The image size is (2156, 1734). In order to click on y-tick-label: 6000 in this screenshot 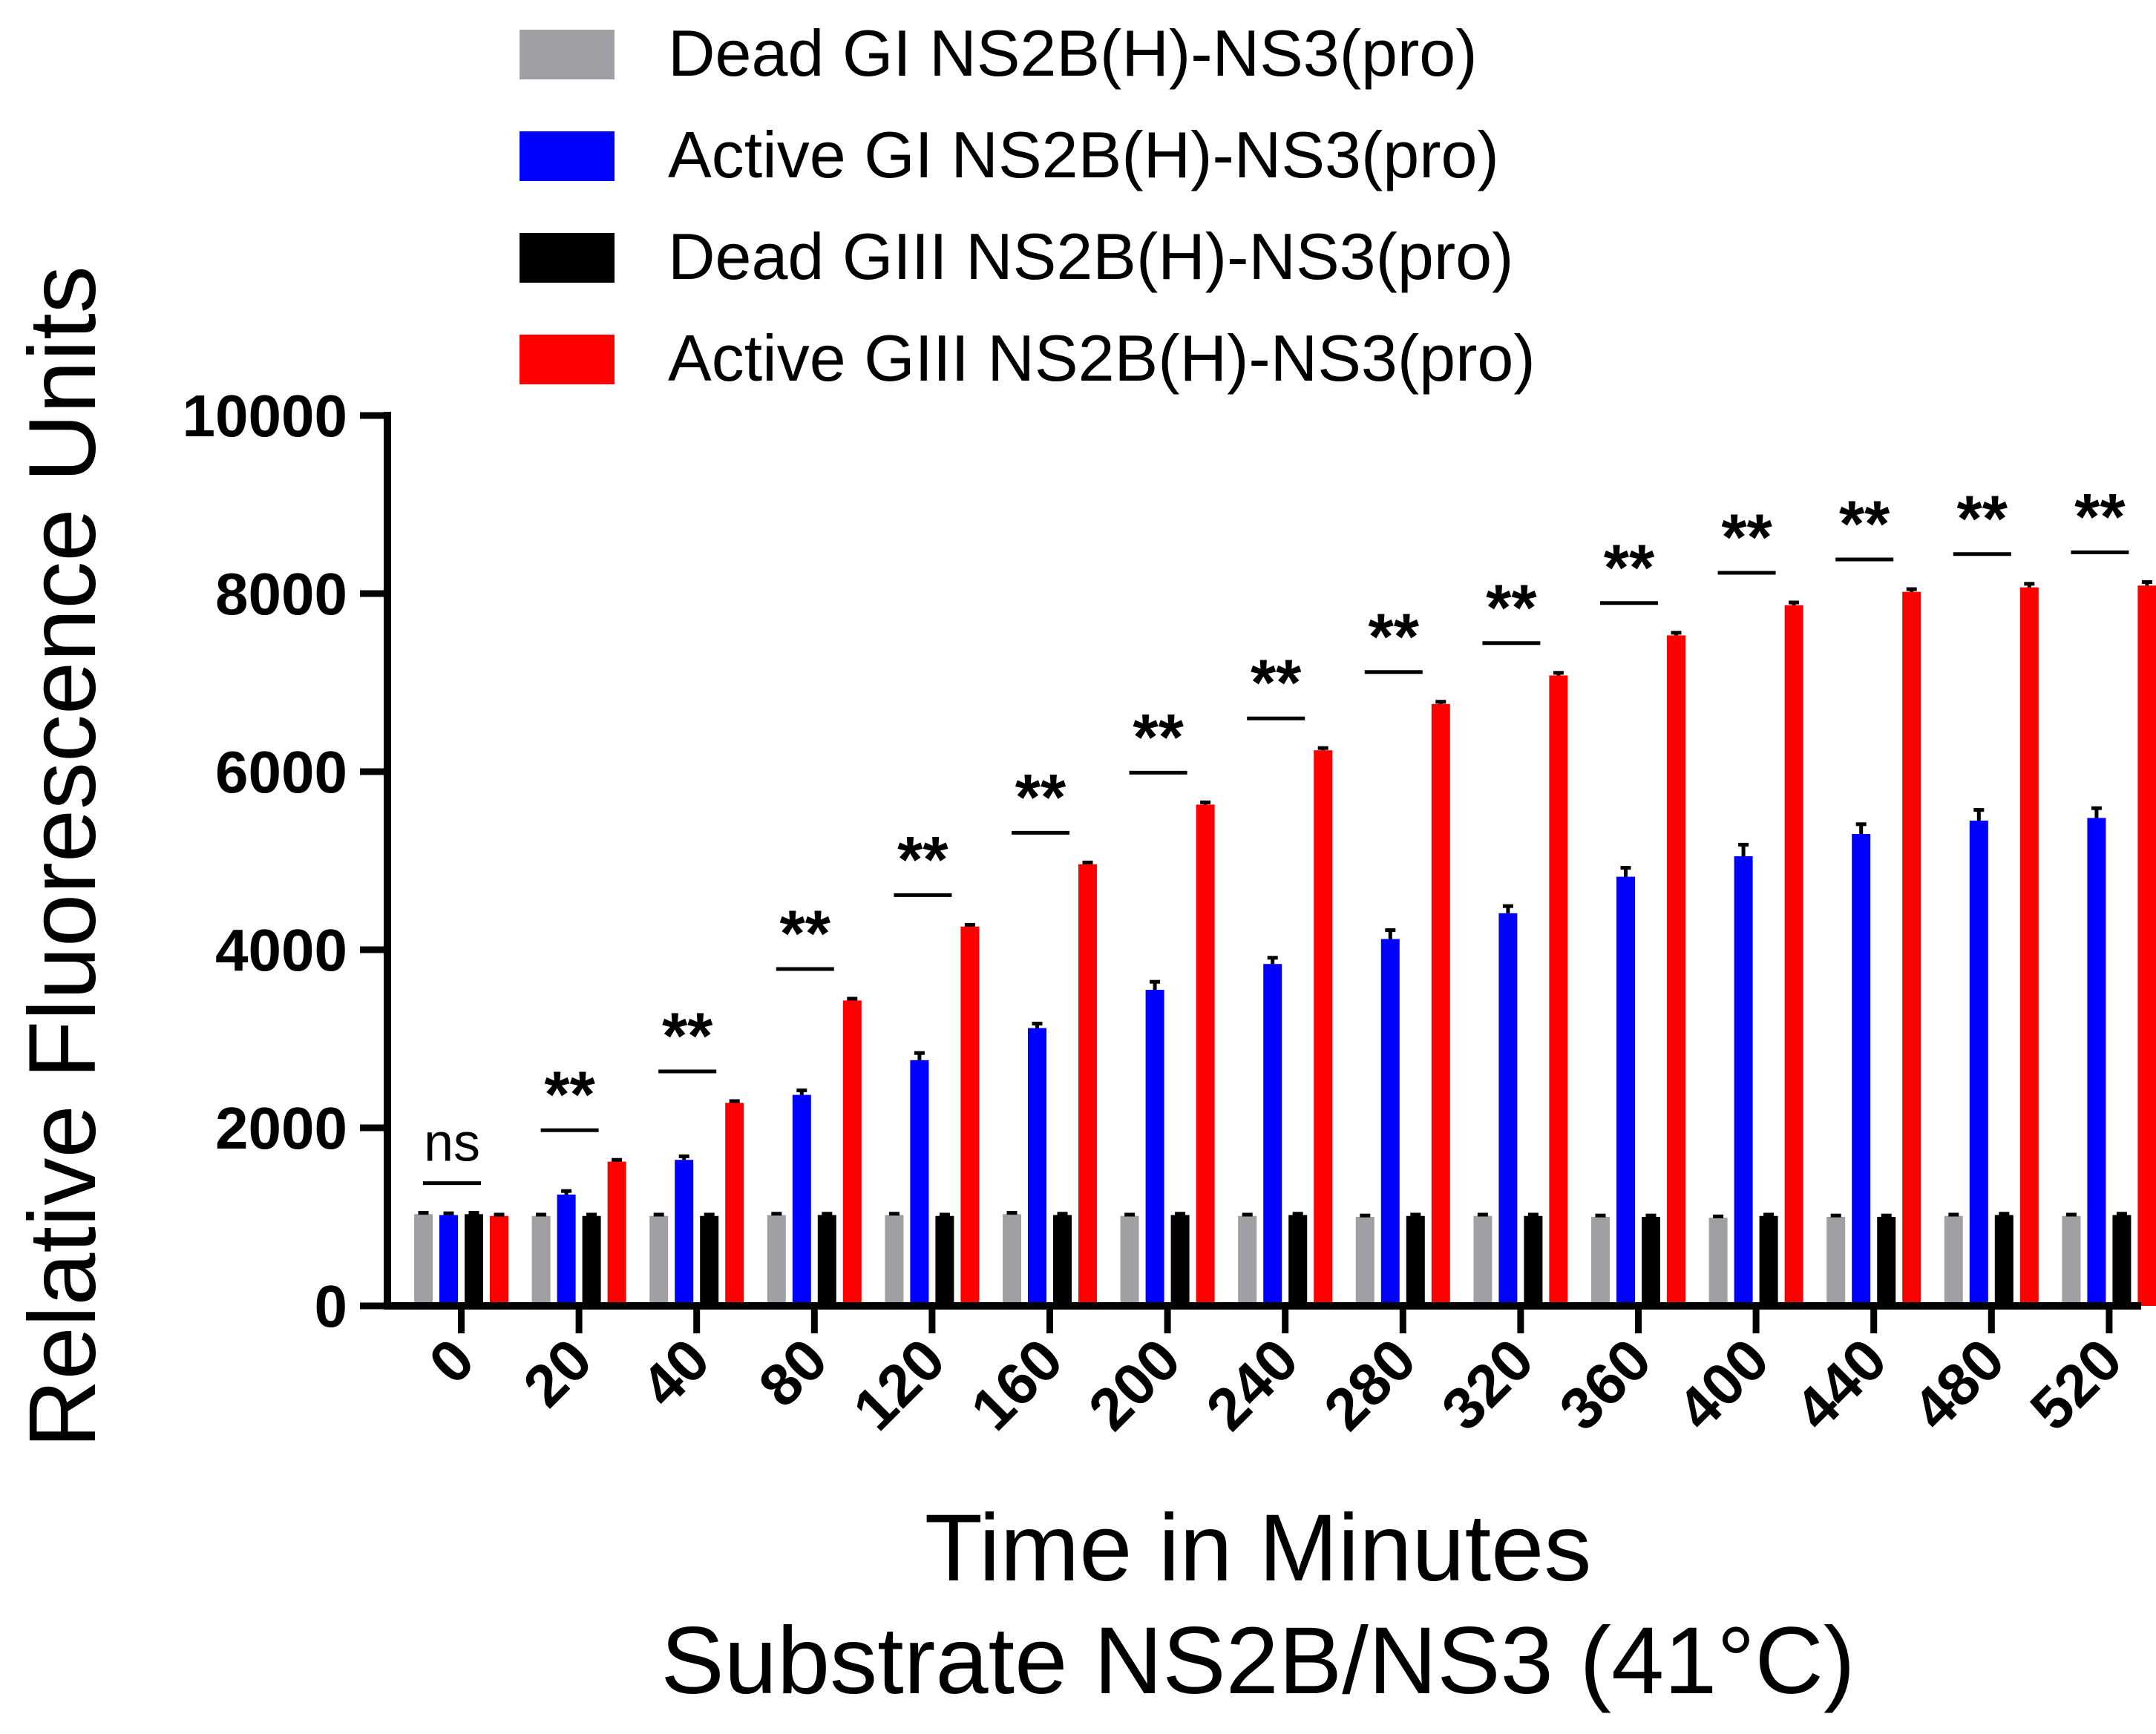, I will do `click(281, 772)`.